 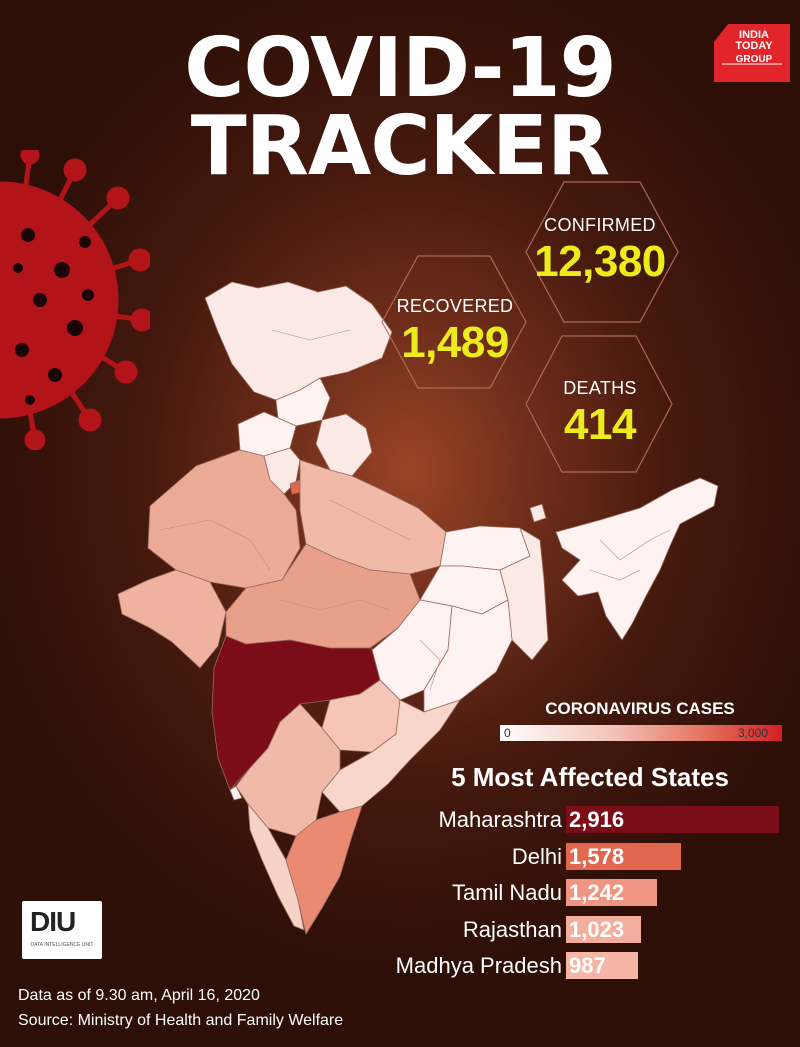 I want to click on map-legend-gradient, so click(x=641, y=733).